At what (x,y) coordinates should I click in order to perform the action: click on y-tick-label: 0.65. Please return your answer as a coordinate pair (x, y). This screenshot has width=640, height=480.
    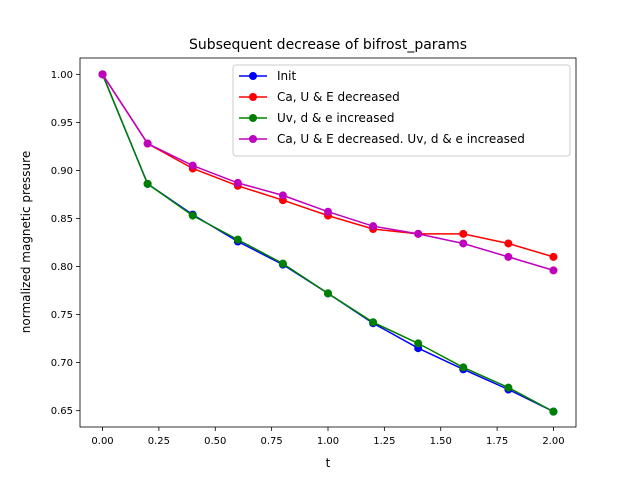
    Looking at the image, I should click on (62, 411).